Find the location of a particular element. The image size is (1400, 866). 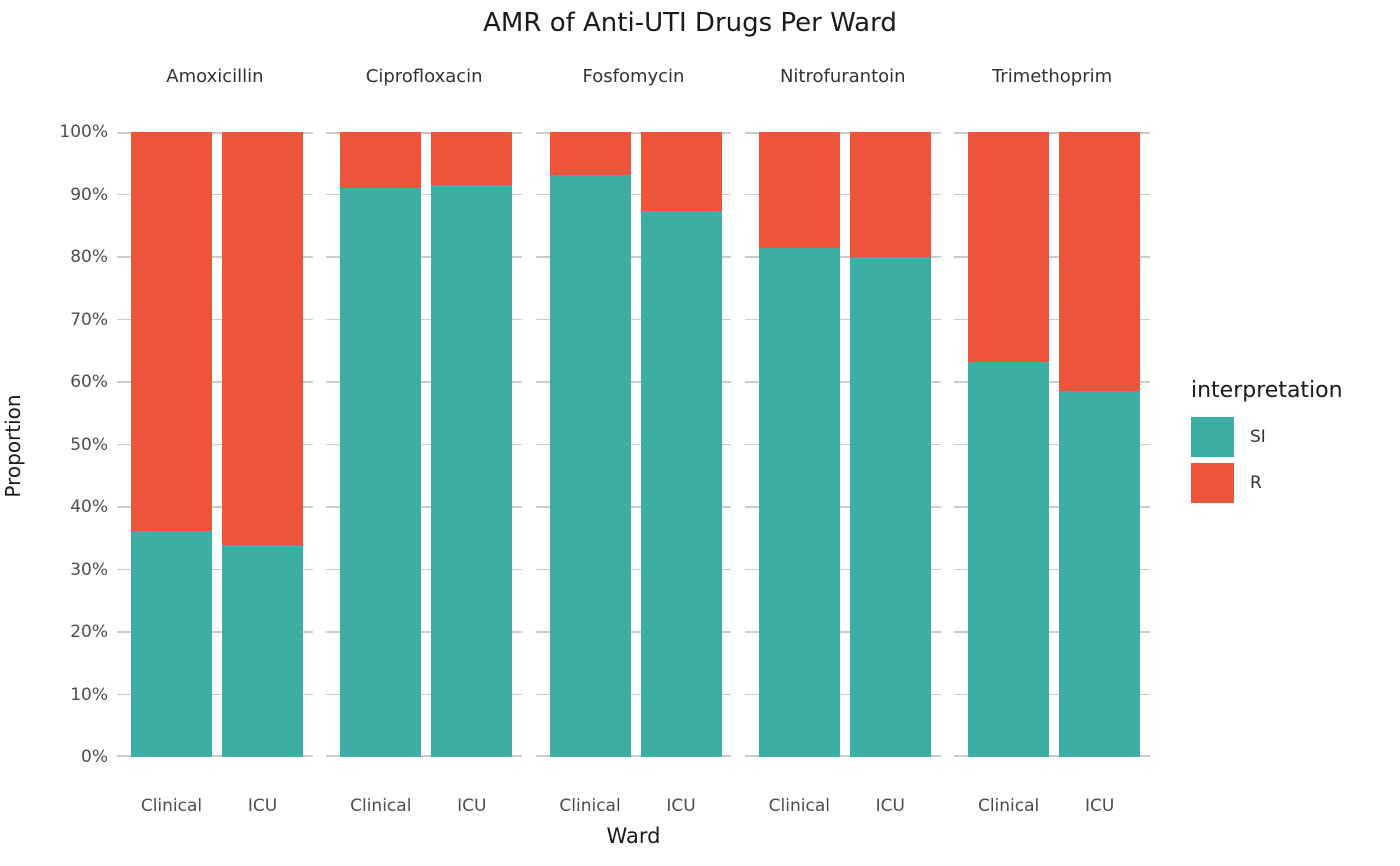

facet-panel-fosfomycin is located at coordinates (633, 444).